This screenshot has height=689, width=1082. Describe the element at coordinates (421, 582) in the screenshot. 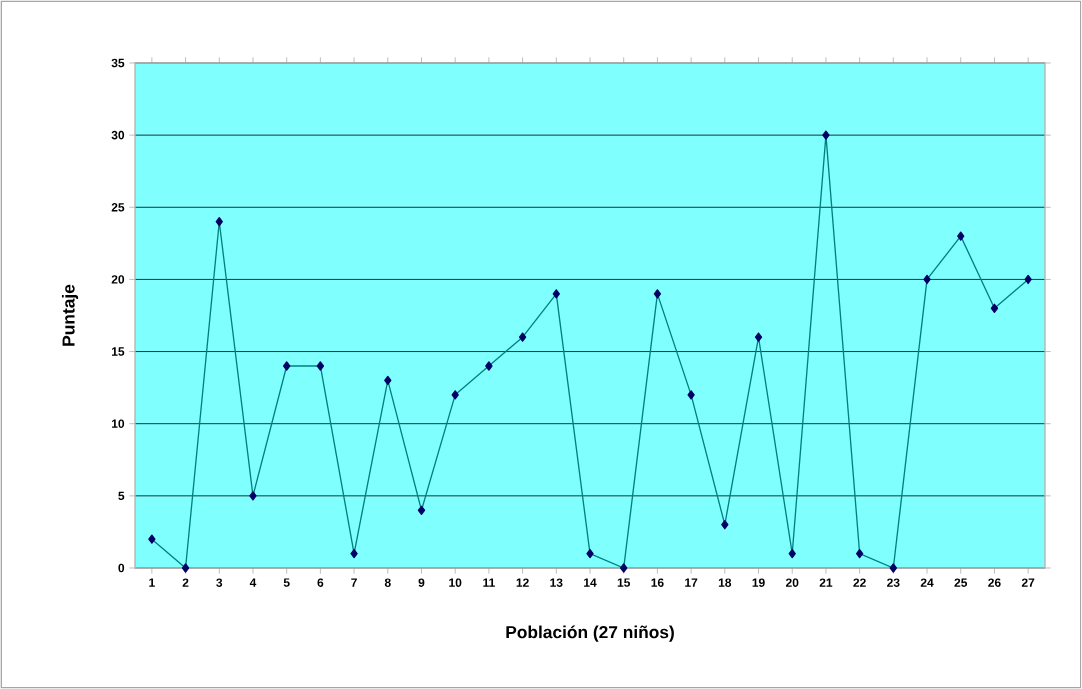

I see `x-tick-label: 9` at that location.